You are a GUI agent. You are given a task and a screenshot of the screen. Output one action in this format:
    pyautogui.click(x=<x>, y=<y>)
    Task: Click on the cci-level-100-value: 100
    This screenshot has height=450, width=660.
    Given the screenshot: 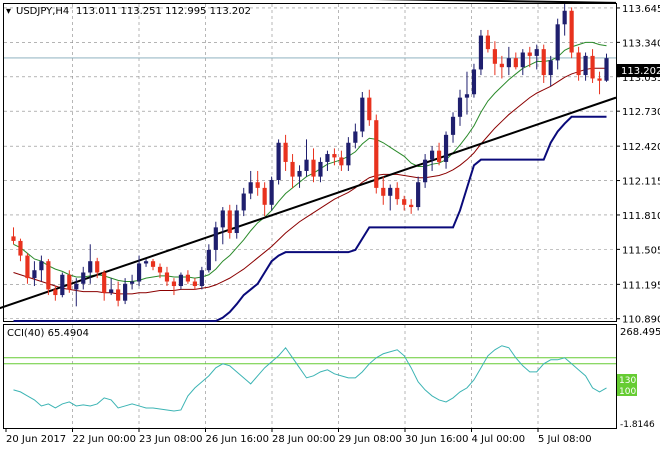 What is the action you would take?
    pyautogui.click(x=627, y=392)
    